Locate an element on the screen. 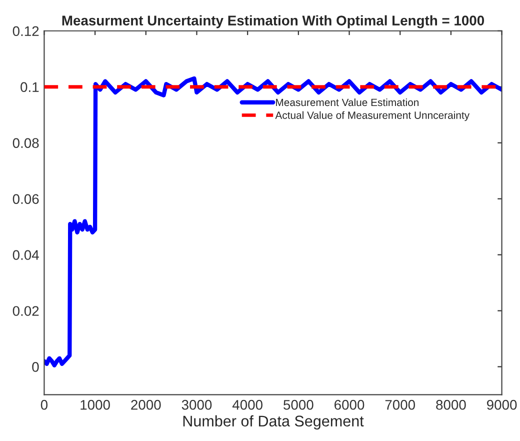 This screenshot has height=441, width=520. y-tick-label: 0.06 is located at coordinates (25, 199).